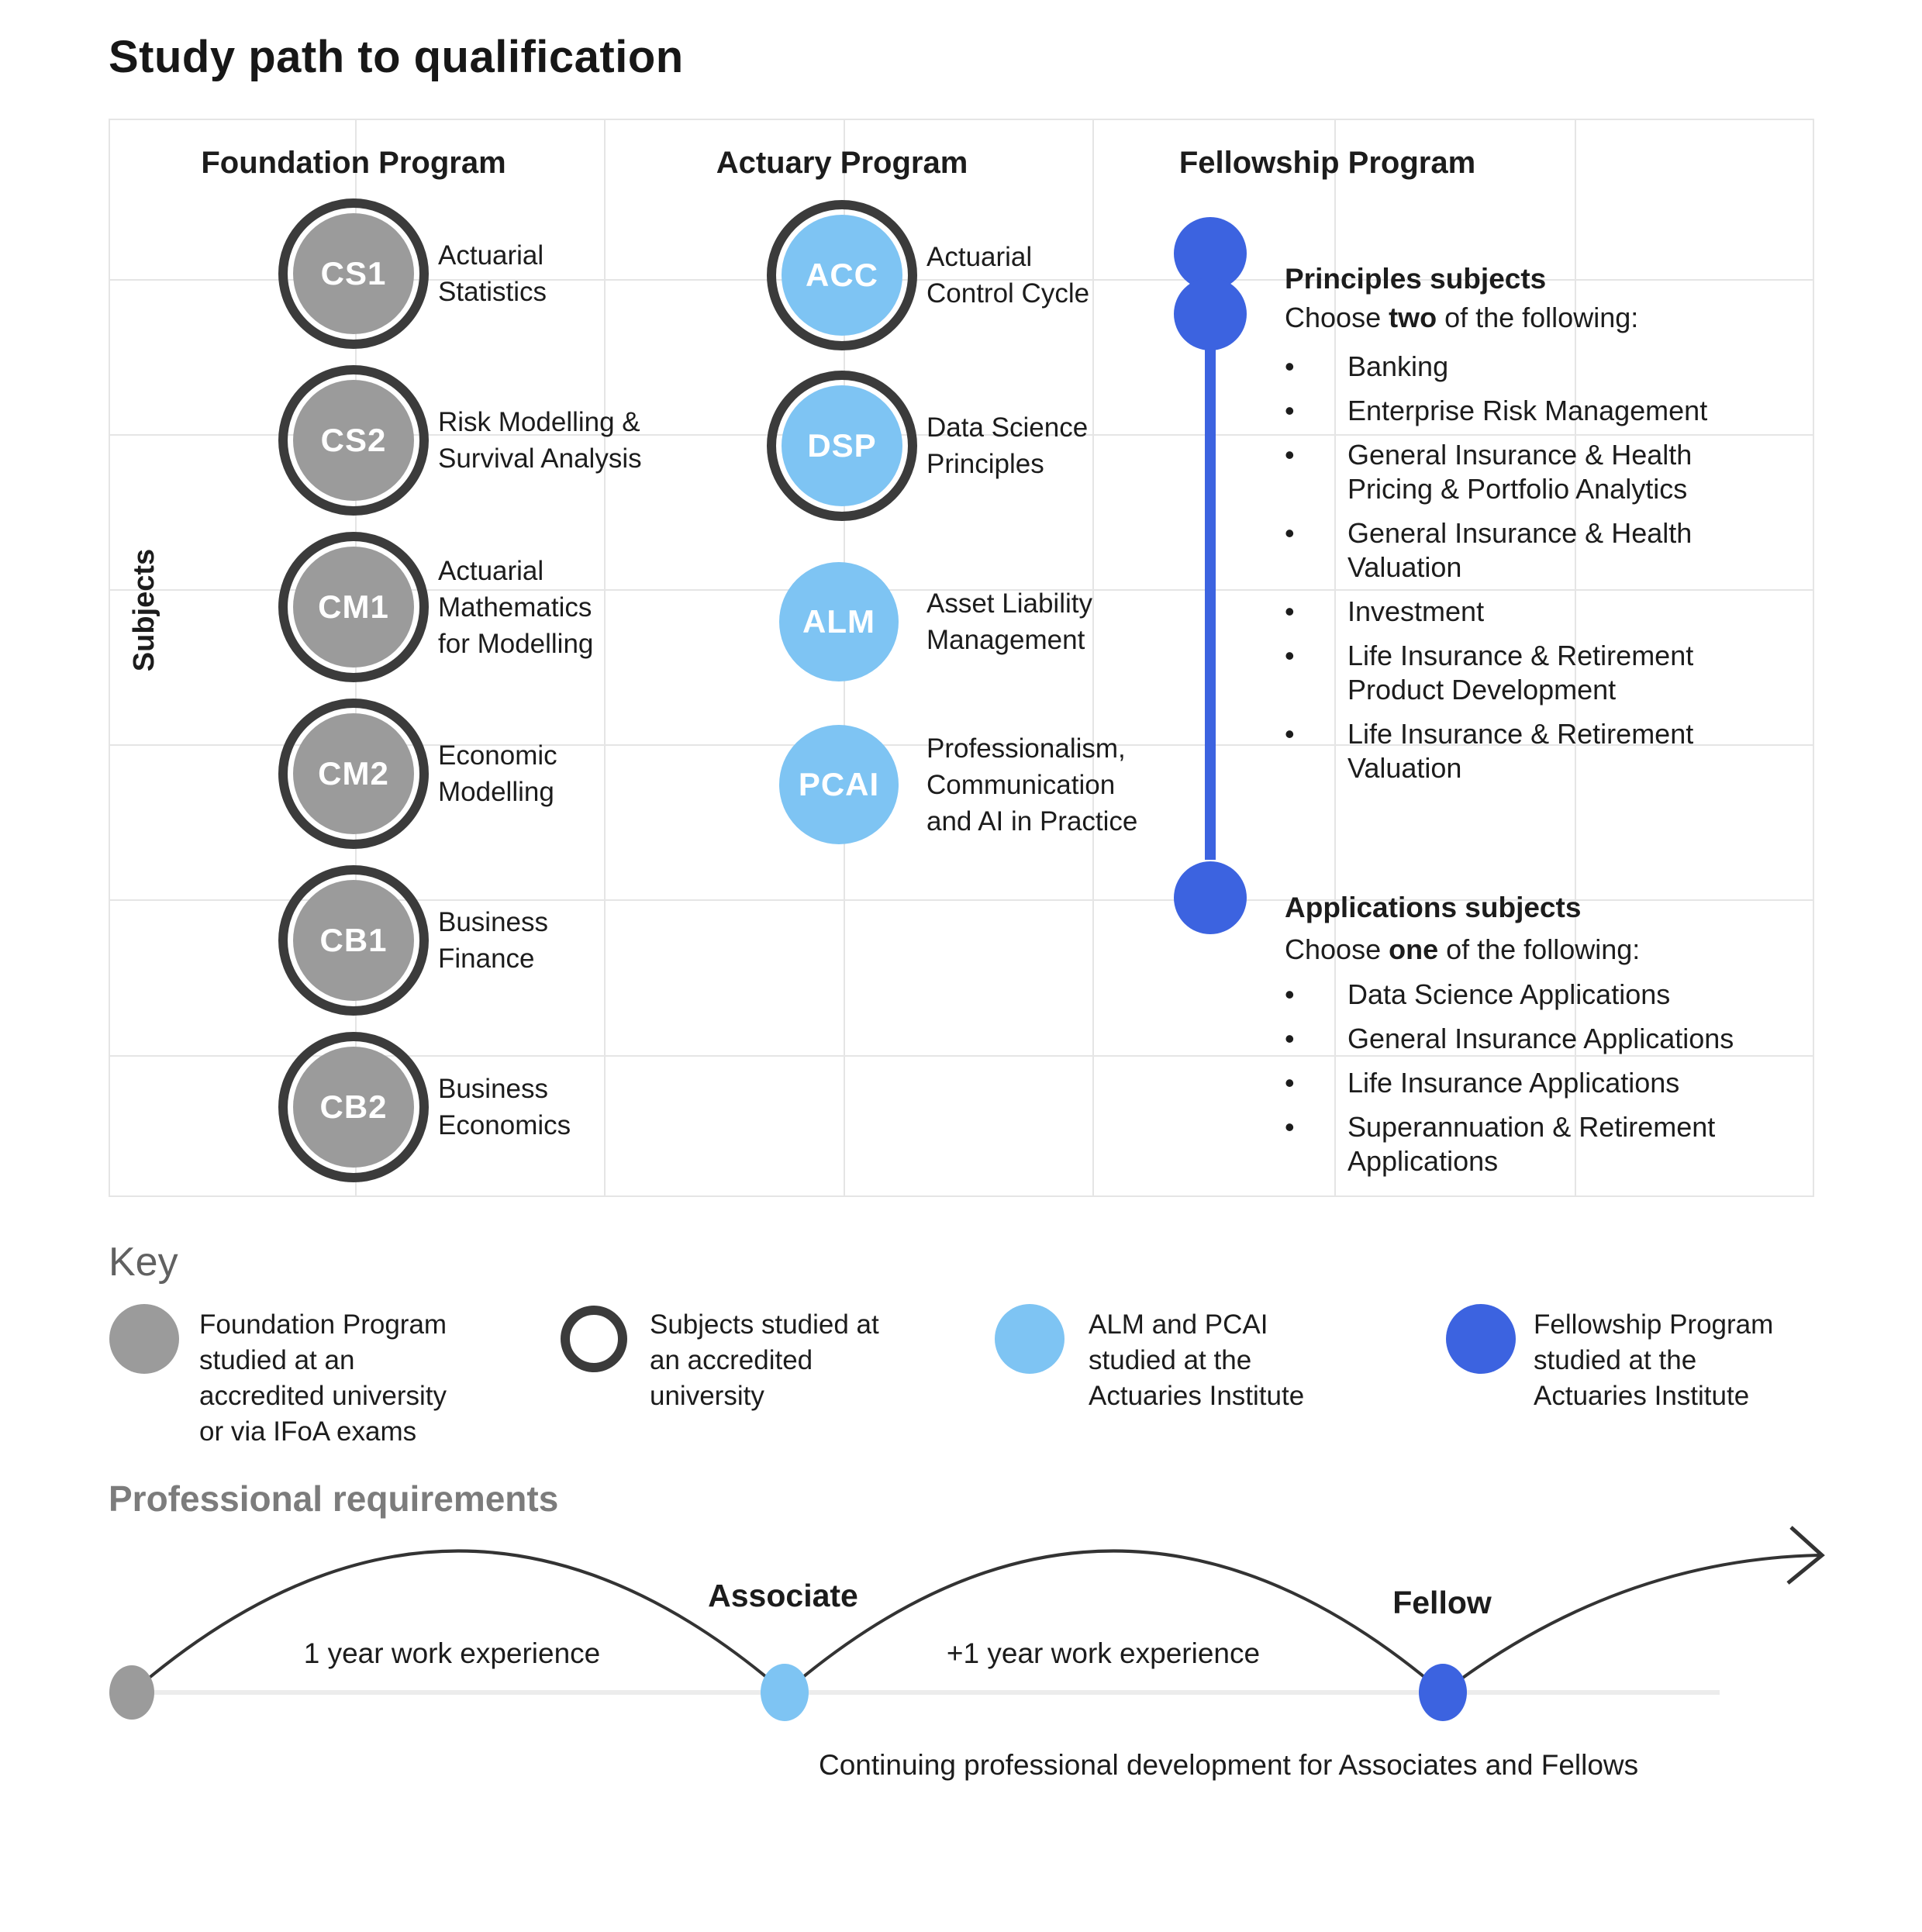  Describe the element at coordinates (494, 940) in the screenshot. I see `label-cb1: Business Finance` at that location.